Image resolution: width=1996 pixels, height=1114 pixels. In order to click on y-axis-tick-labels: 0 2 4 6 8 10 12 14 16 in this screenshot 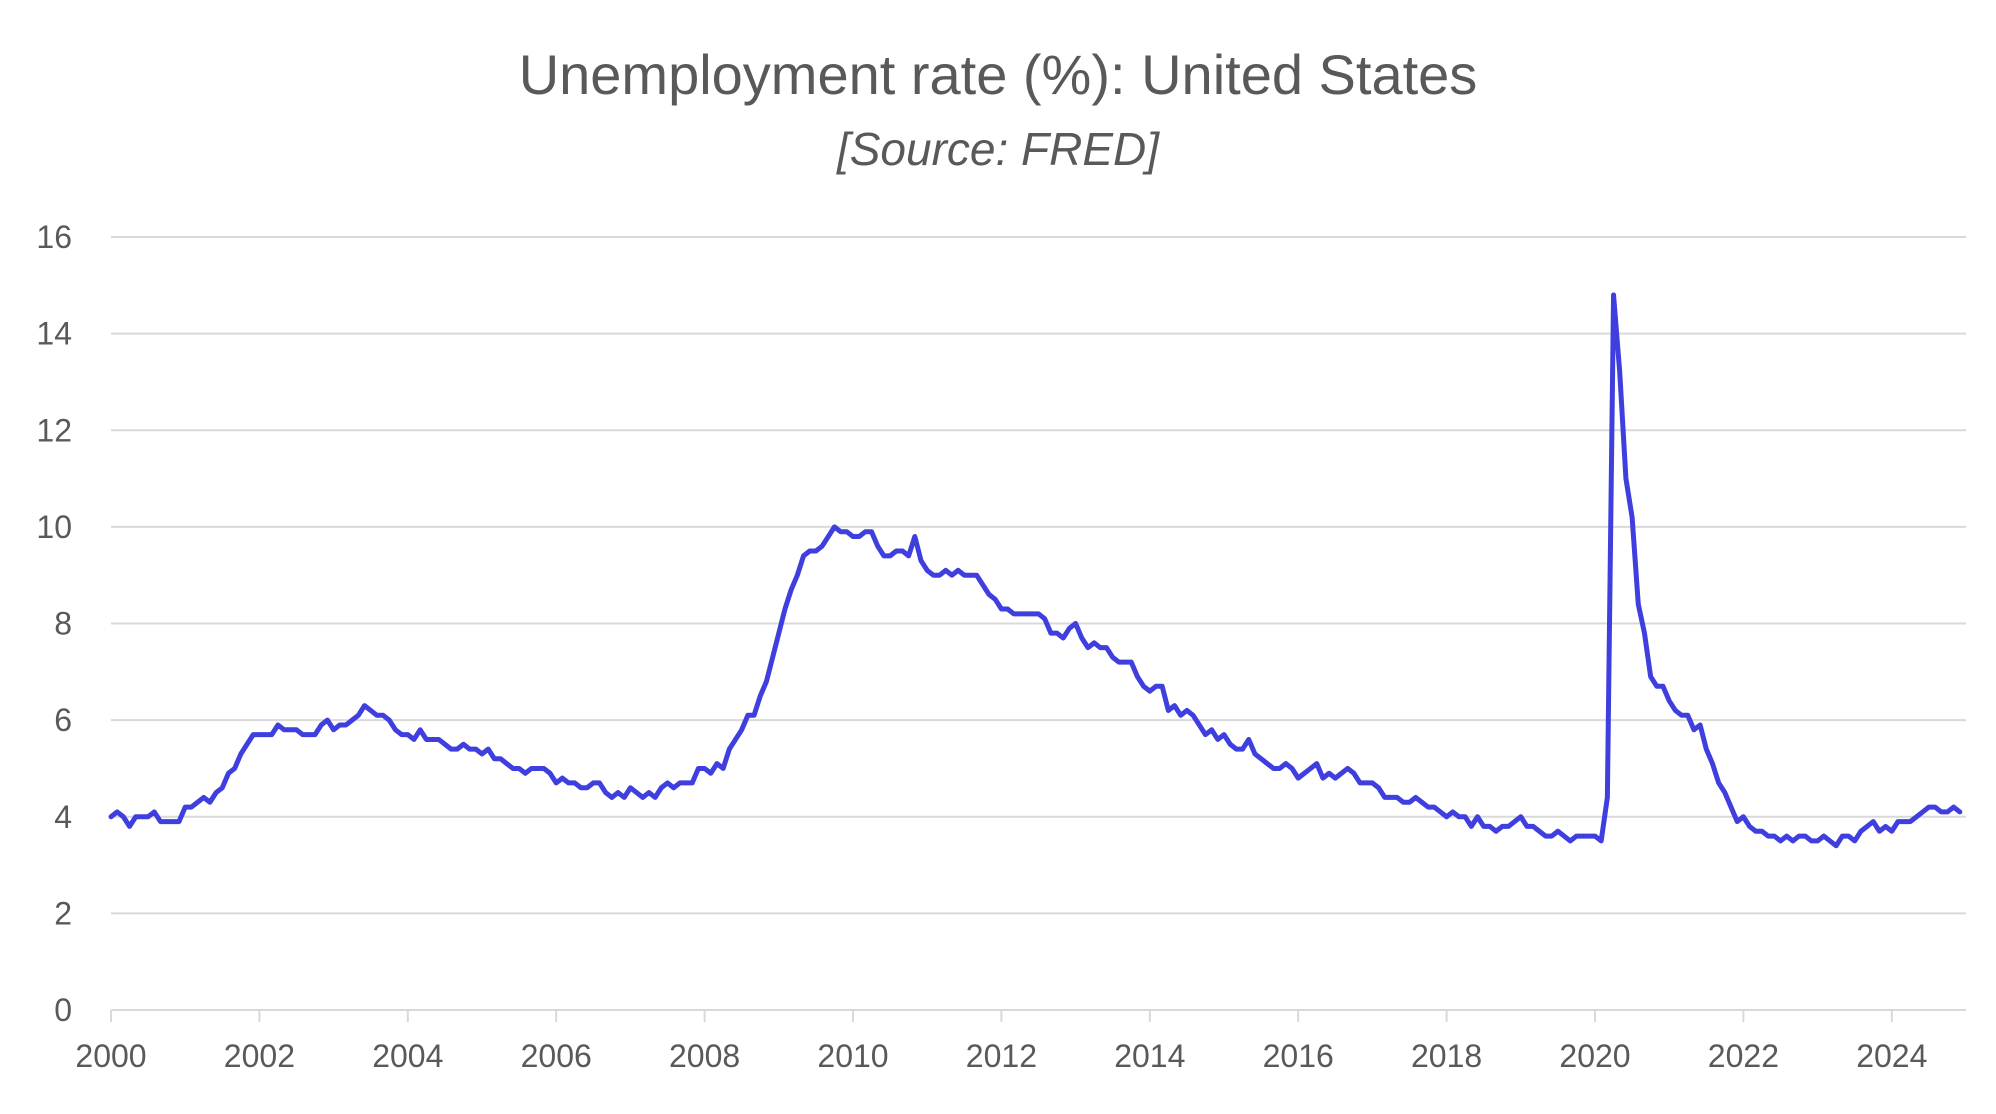, I will do `click(54, 623)`.